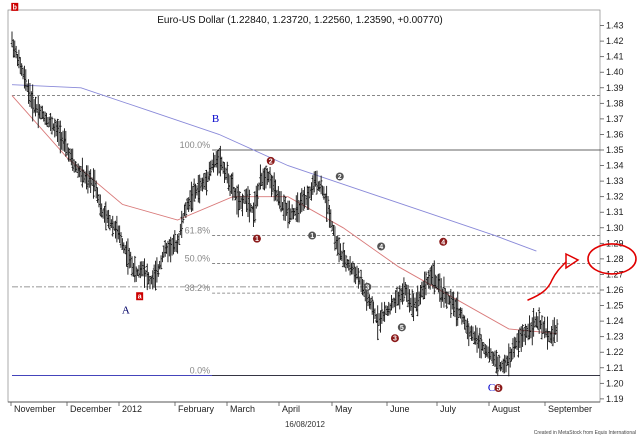 The width and height of the screenshot is (640, 443). I want to click on annotation-arrow-shaft, so click(547, 281).